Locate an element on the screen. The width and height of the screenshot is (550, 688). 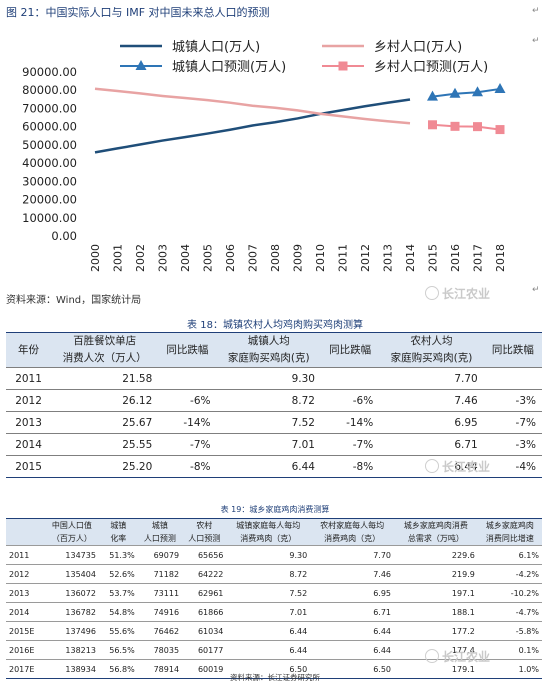
data-point-square is located at coordinates (500, 130).